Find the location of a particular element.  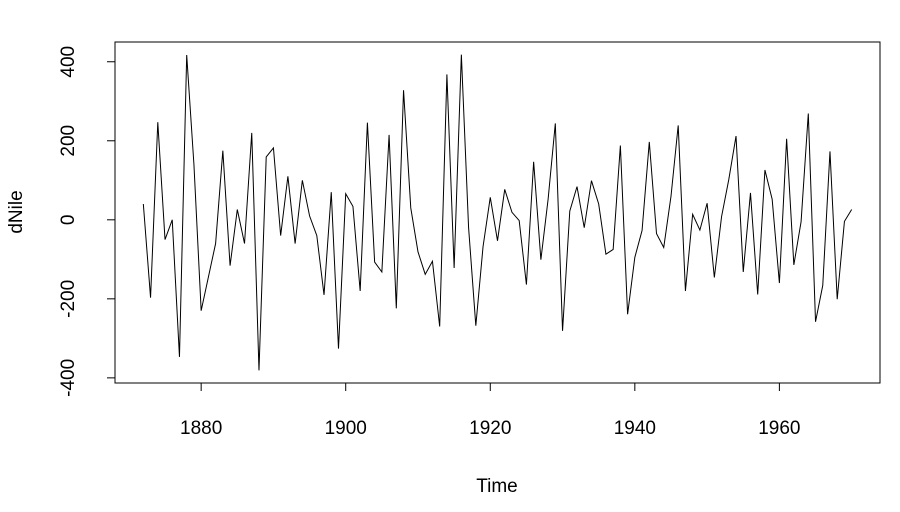

x-tick-label: 1920 is located at coordinates (490, 428).